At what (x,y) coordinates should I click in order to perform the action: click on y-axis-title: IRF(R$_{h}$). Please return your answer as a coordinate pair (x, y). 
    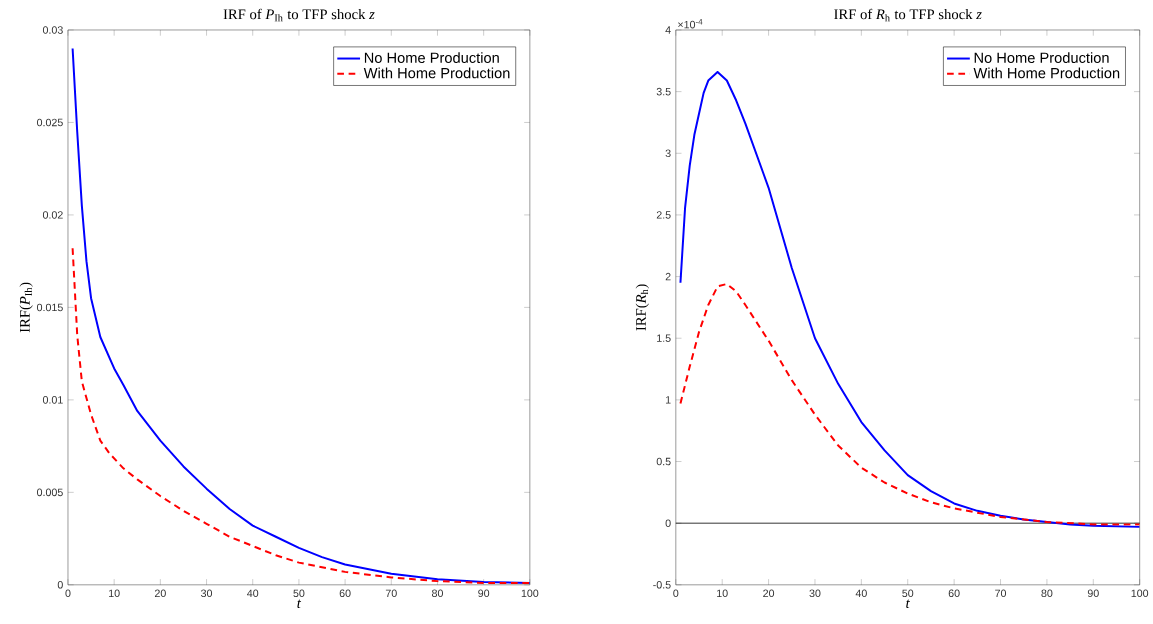
    Looking at the image, I should click on (642, 307).